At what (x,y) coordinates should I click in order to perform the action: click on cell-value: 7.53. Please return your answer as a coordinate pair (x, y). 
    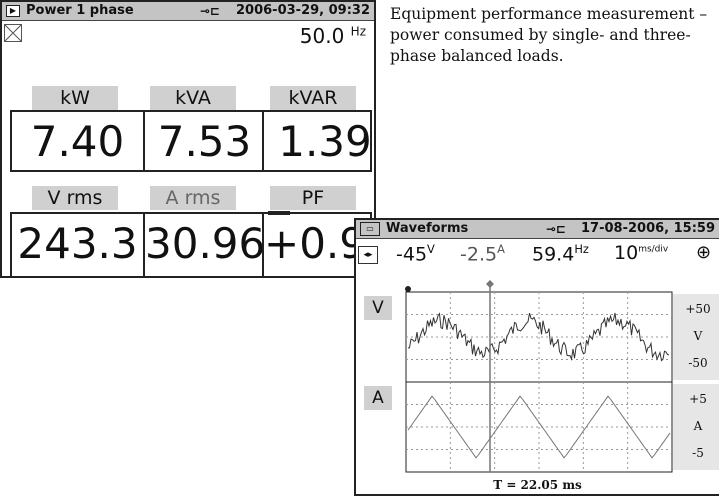
    Looking at the image, I should click on (203, 141).